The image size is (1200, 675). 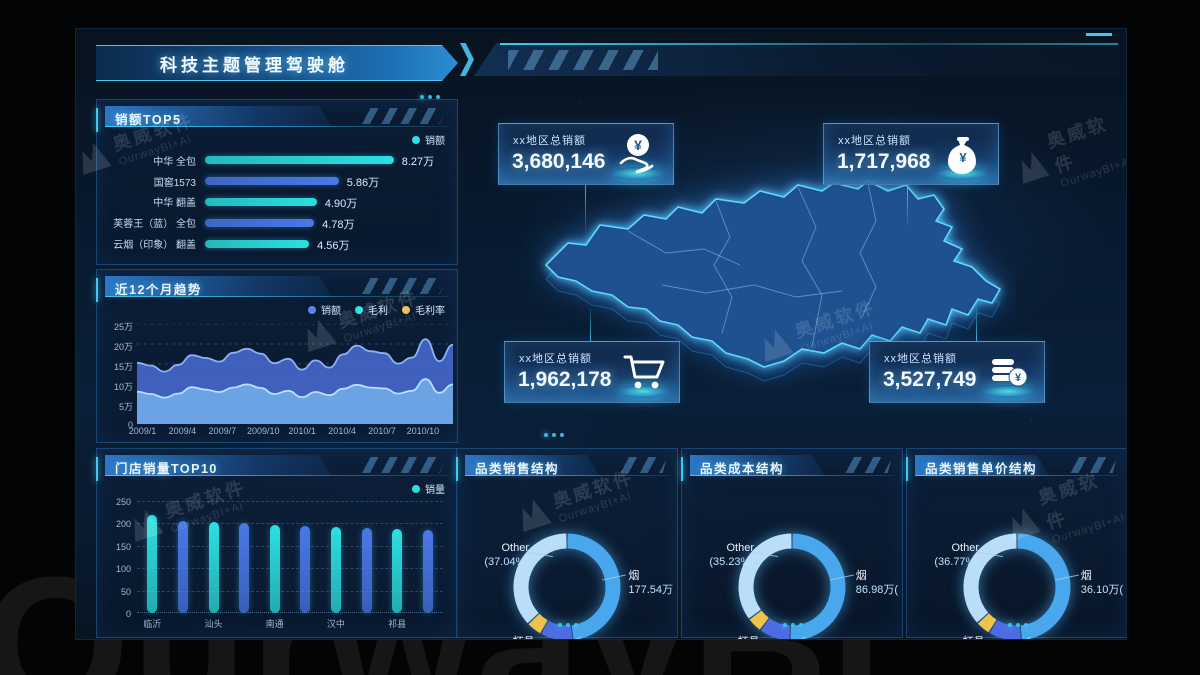 What do you see at coordinates (752, 265) in the screenshot?
I see `map-inner-borders` at bounding box center [752, 265].